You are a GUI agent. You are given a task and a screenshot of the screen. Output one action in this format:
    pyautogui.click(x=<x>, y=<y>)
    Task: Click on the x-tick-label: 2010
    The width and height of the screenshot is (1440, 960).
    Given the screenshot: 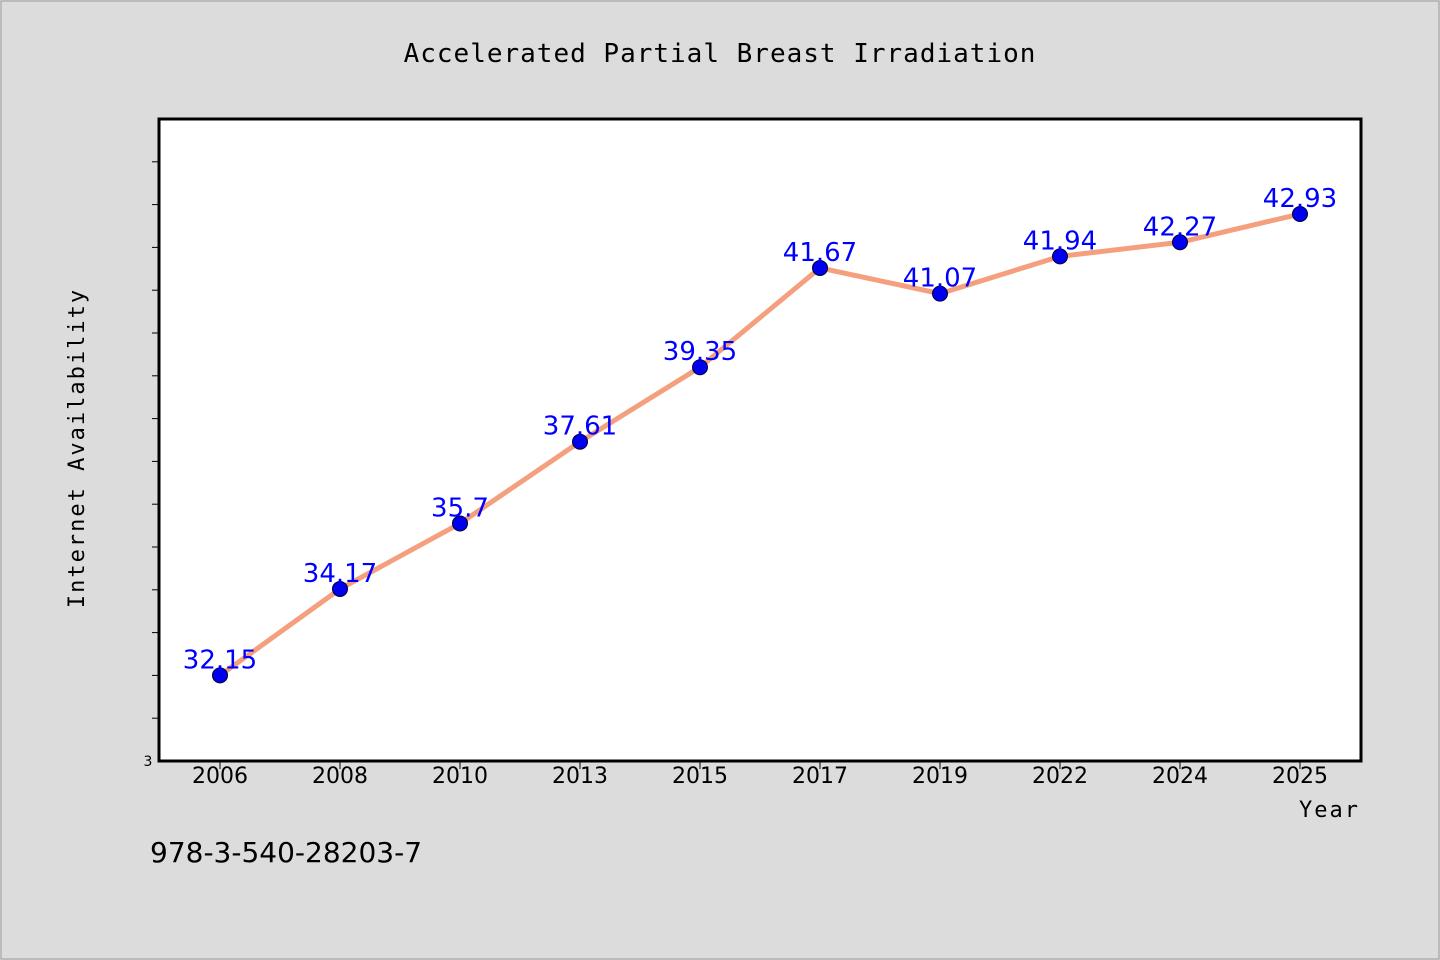 What is the action you would take?
    pyautogui.click(x=460, y=776)
    